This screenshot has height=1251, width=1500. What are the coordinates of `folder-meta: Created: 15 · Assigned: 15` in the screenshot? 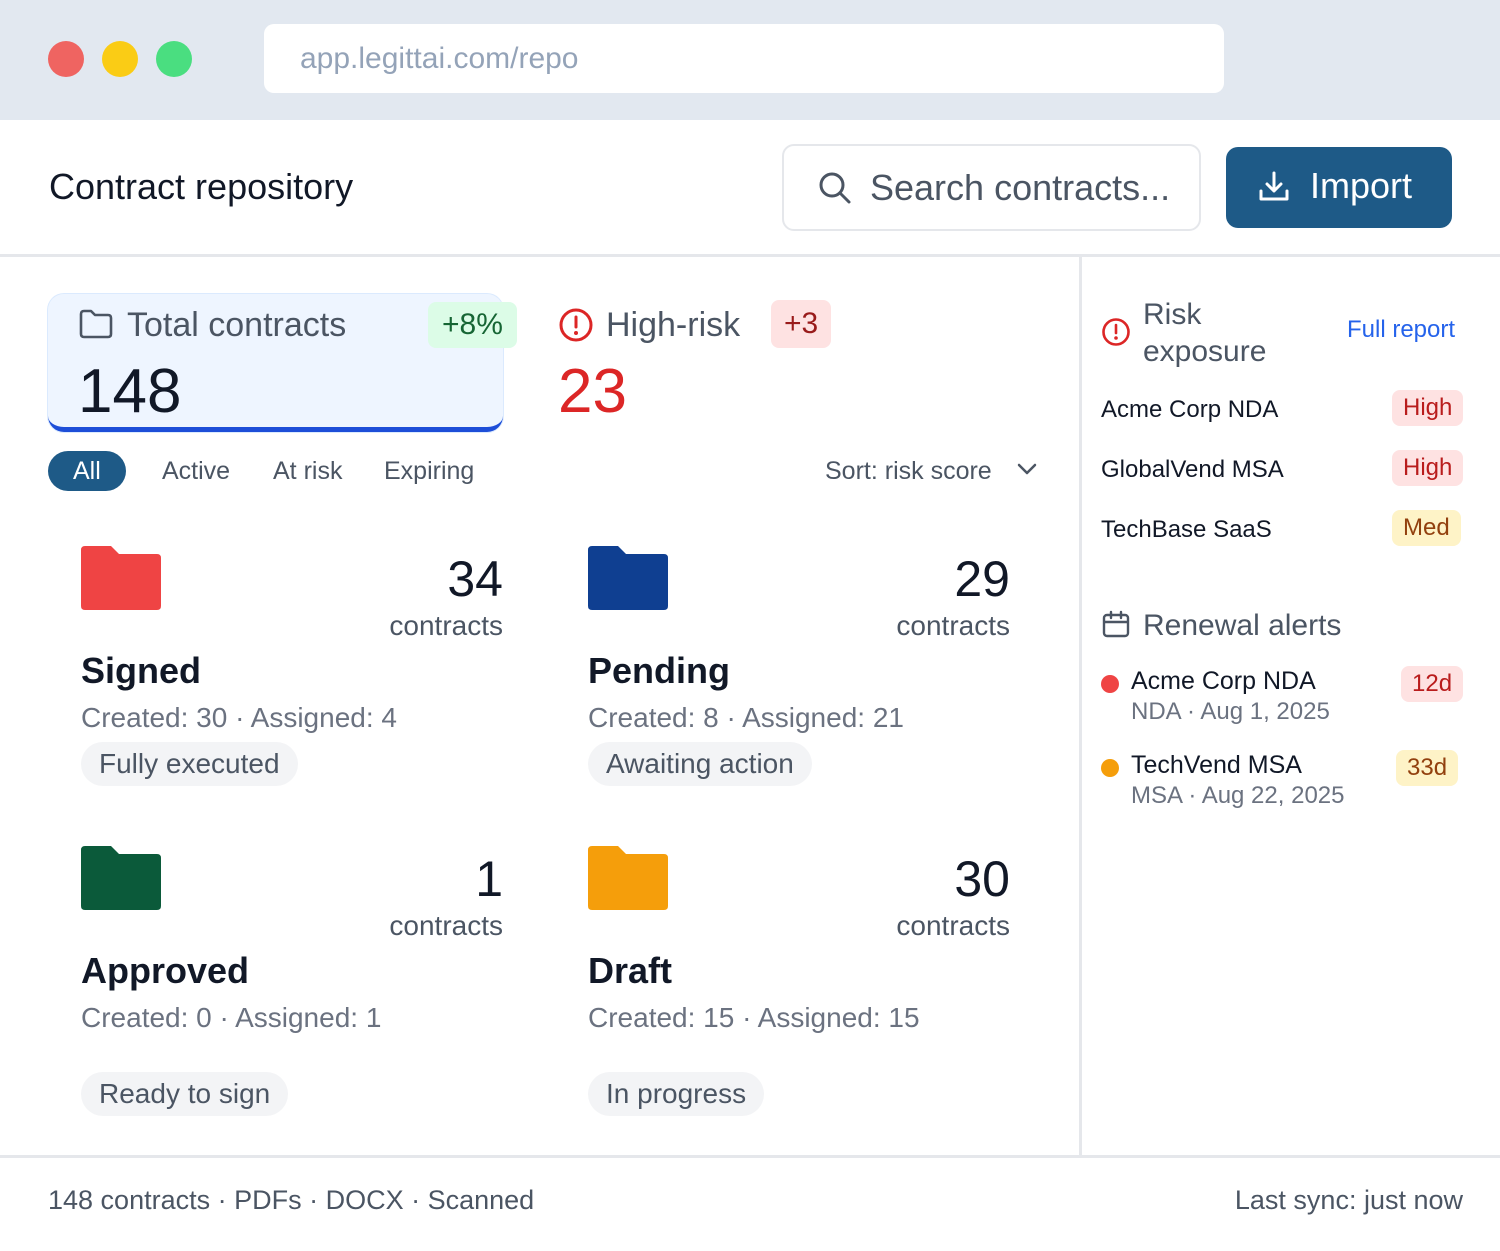 It's located at (754, 1017).